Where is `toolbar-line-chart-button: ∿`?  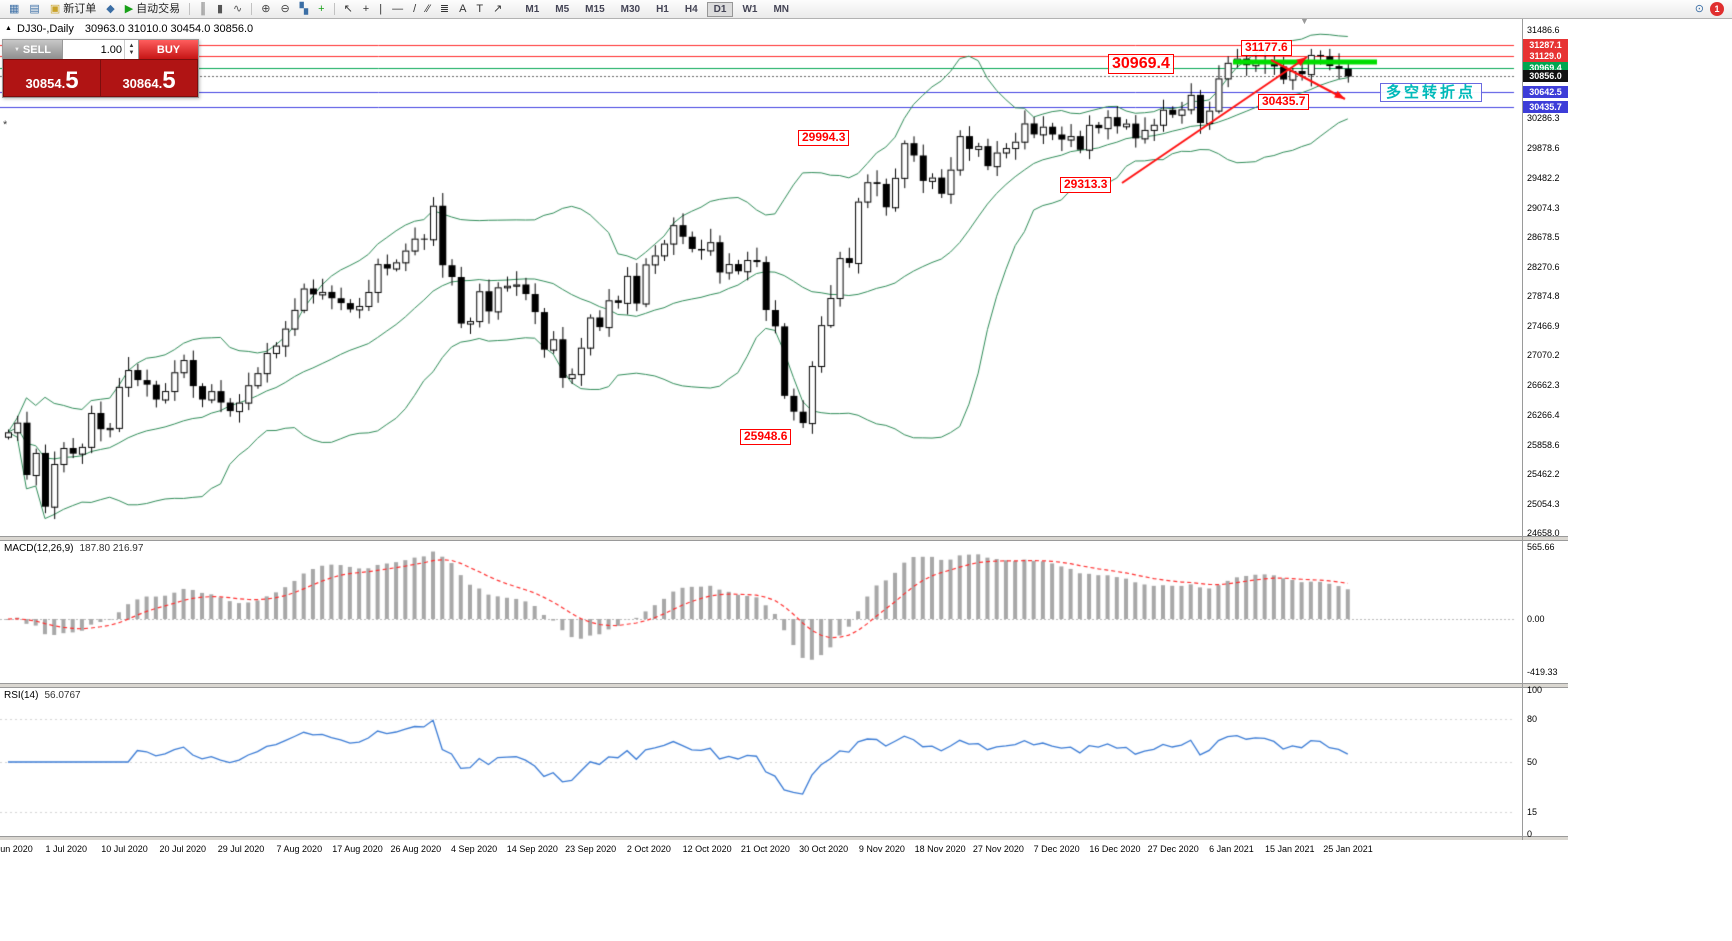 toolbar-line-chart-button: ∿ is located at coordinates (237, 9).